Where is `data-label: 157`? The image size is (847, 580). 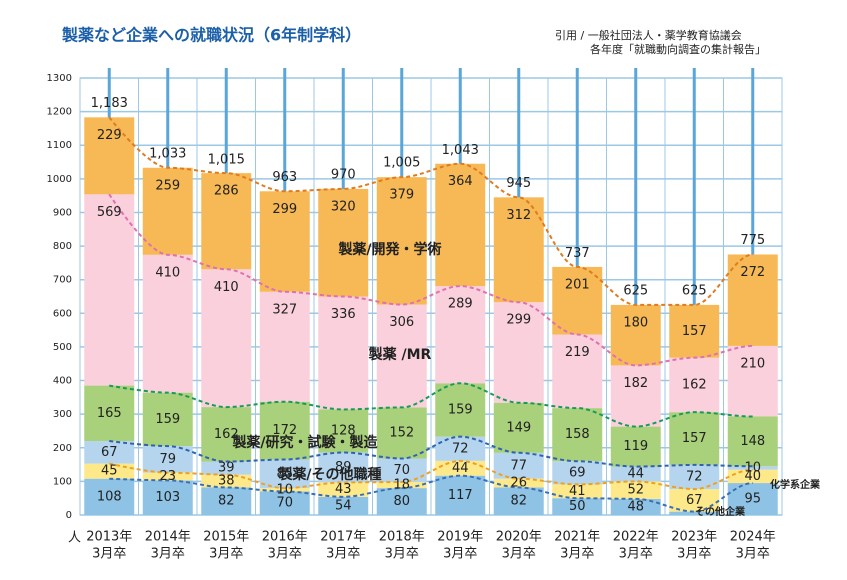
data-label: 157 is located at coordinates (694, 438).